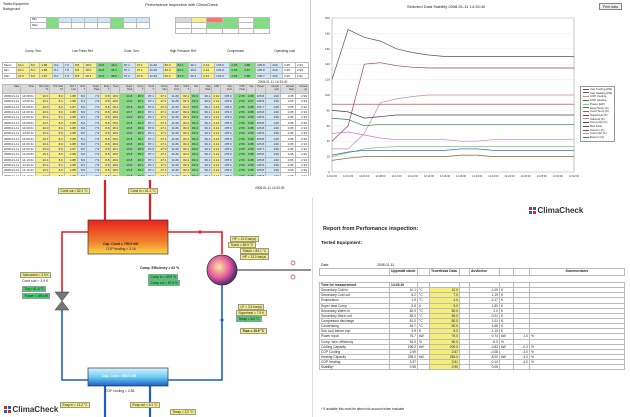 The height and width of the screenshot is (417, 630). What do you see at coordinates (597, 137) in the screenshot?
I see `legend-entry: Evap In (C)` at bounding box center [597, 137].